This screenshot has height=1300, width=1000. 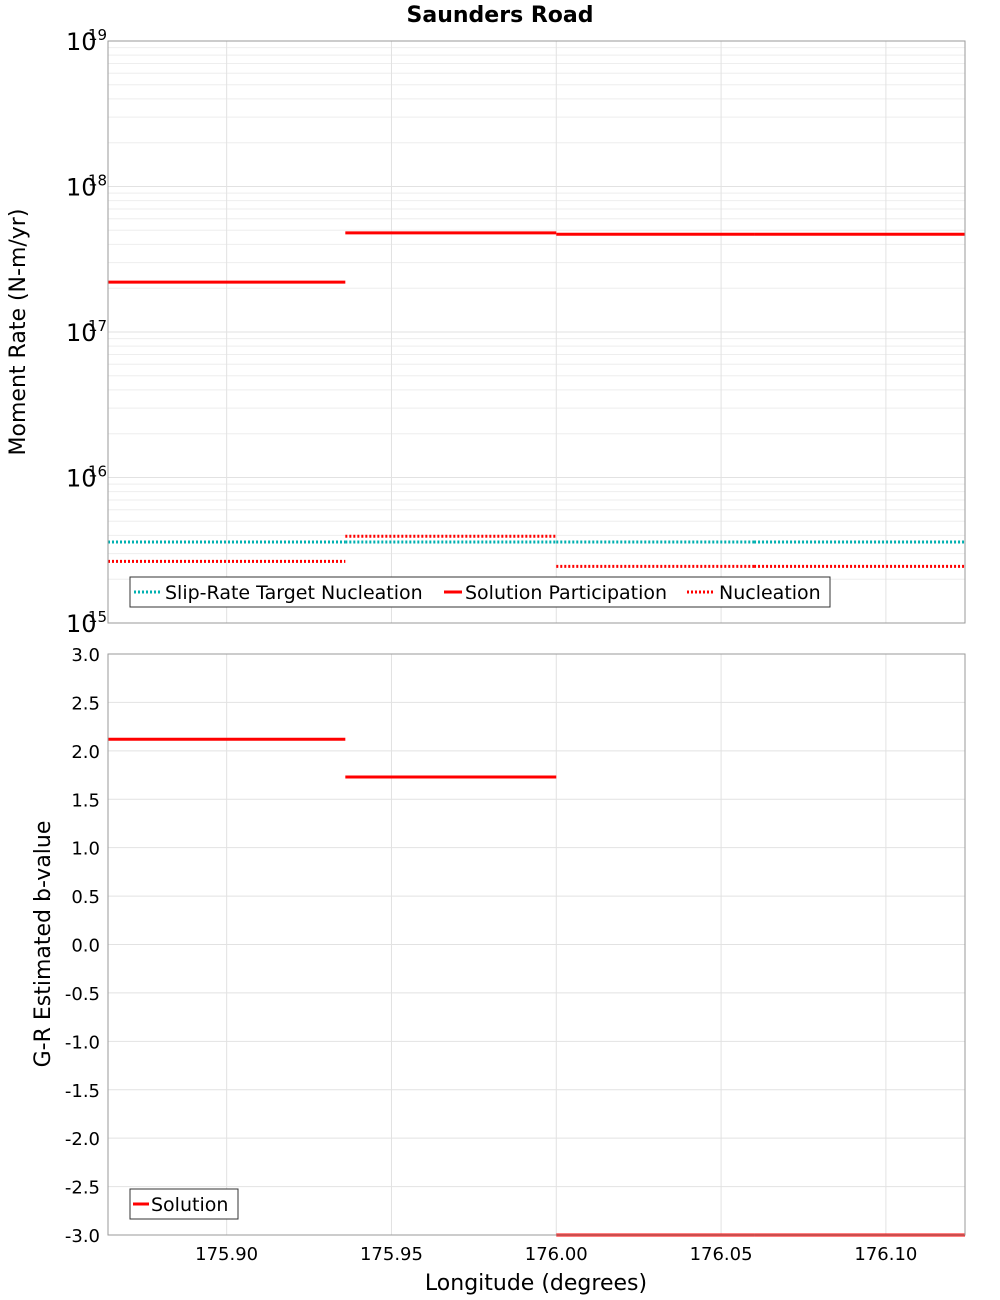 I want to click on y-tick-label: -0.5, so click(x=82, y=994).